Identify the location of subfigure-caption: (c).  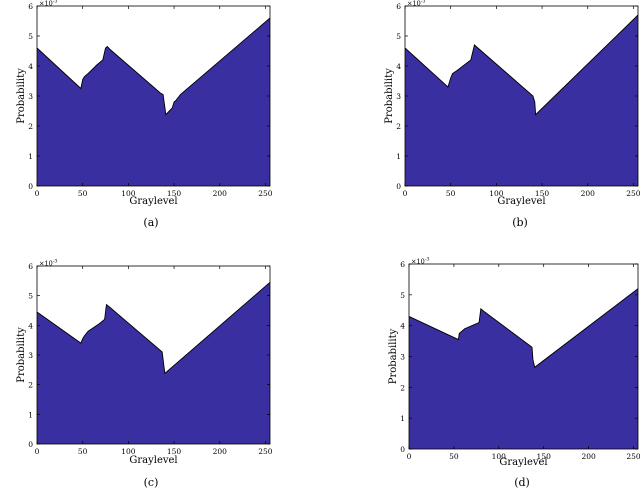
(151, 482).